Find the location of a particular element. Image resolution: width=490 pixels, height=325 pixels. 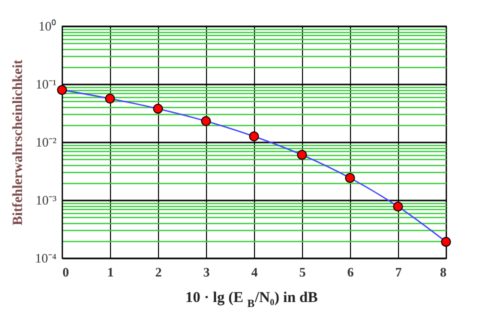

x-tick-label: 8 is located at coordinates (443, 272).